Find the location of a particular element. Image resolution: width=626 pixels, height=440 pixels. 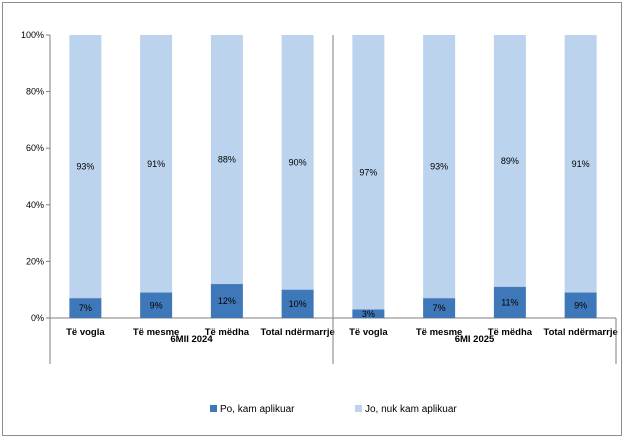

x-group-label: 6MI 2025 is located at coordinates (475, 339).